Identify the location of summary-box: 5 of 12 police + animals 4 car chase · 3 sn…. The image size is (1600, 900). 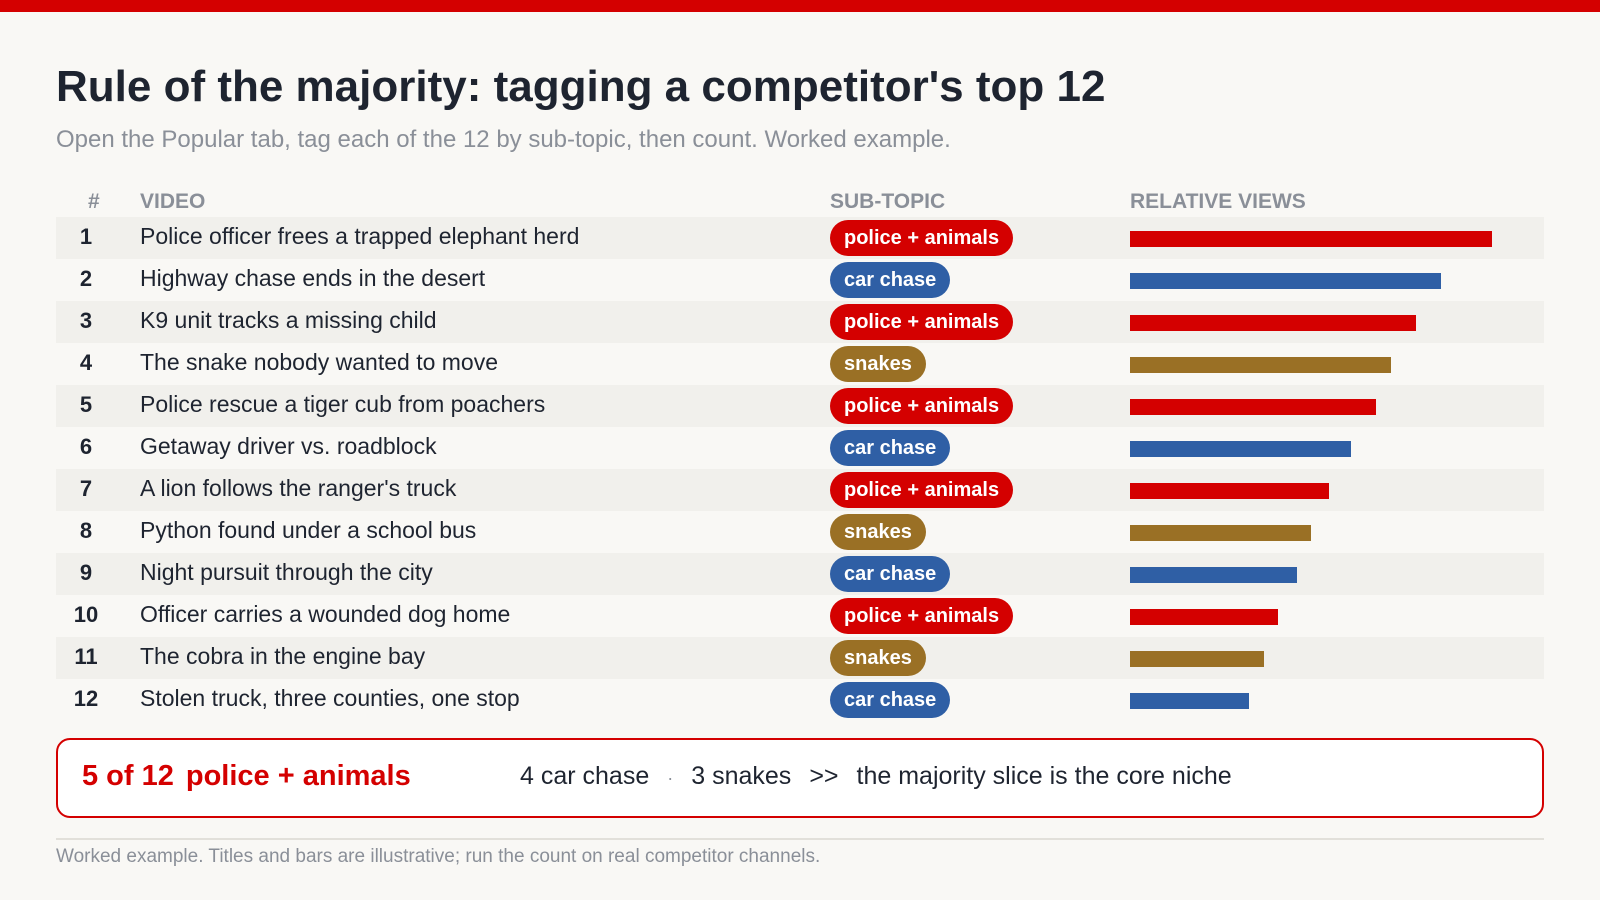
(800, 778).